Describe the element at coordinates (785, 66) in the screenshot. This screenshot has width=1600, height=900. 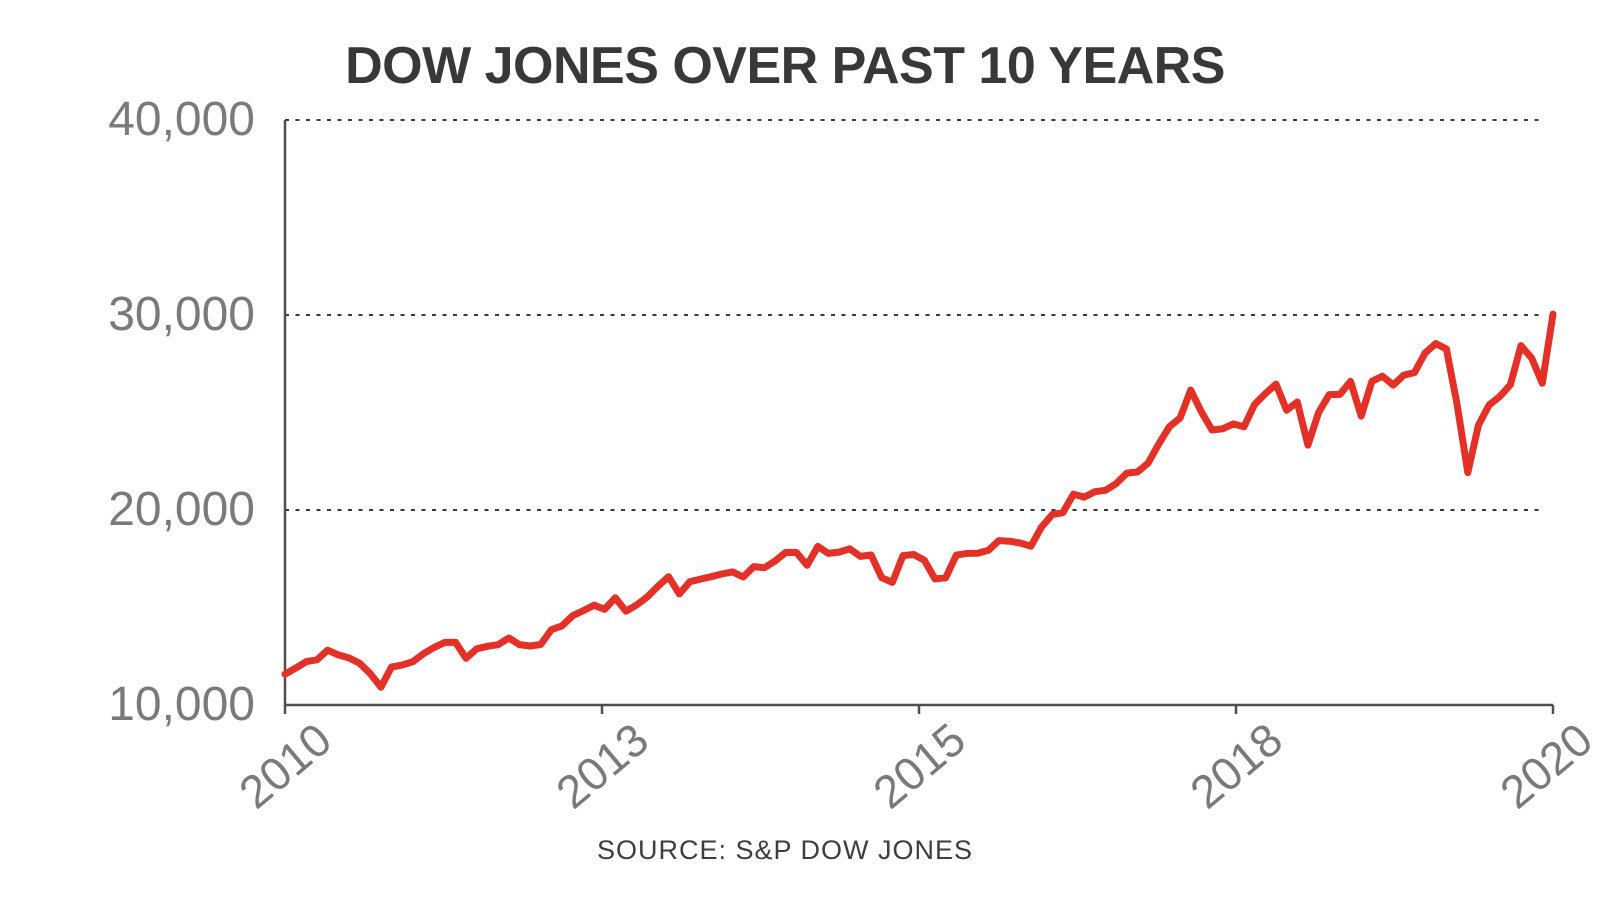
I see `chart-title: DOW JONES OVER PAST 10 YEARS` at that location.